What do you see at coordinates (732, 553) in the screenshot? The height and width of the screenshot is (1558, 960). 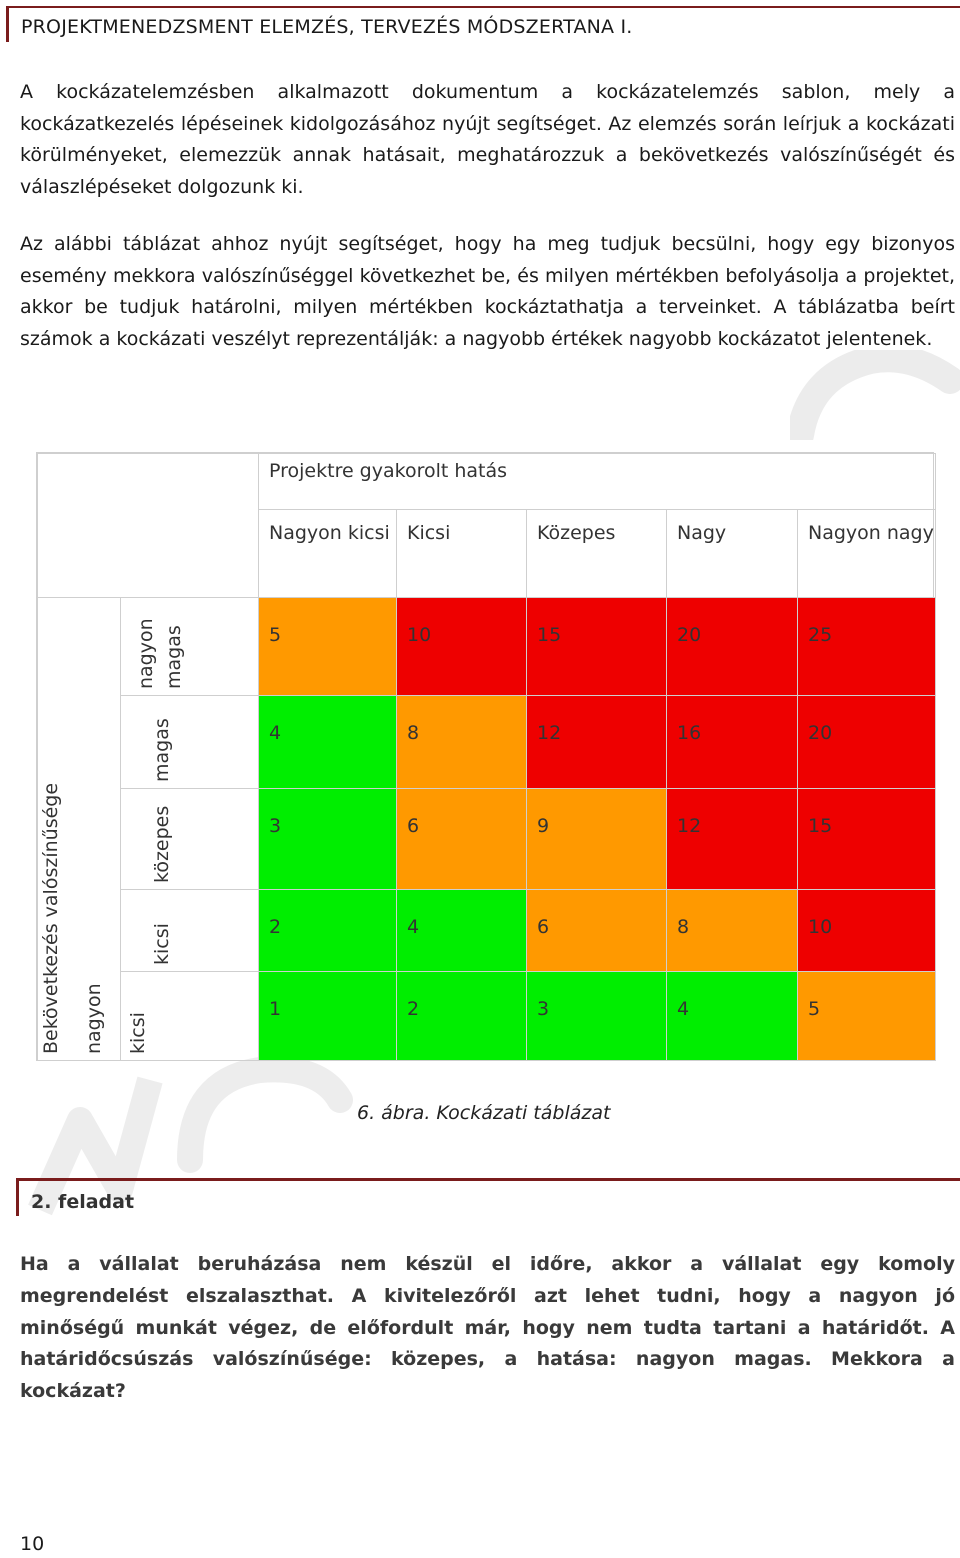 I see `impact-level: Nagy` at bounding box center [732, 553].